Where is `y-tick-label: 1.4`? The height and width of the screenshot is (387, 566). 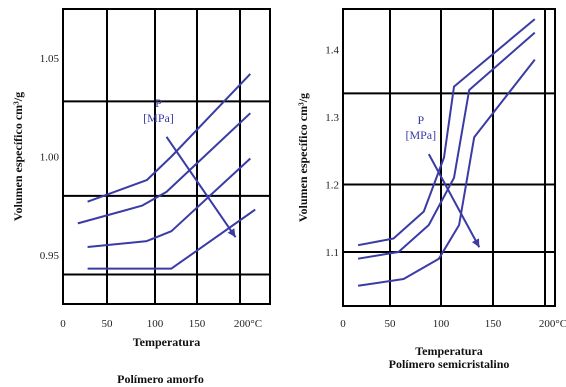 y-tick-label: 1.4 is located at coordinates (332, 51).